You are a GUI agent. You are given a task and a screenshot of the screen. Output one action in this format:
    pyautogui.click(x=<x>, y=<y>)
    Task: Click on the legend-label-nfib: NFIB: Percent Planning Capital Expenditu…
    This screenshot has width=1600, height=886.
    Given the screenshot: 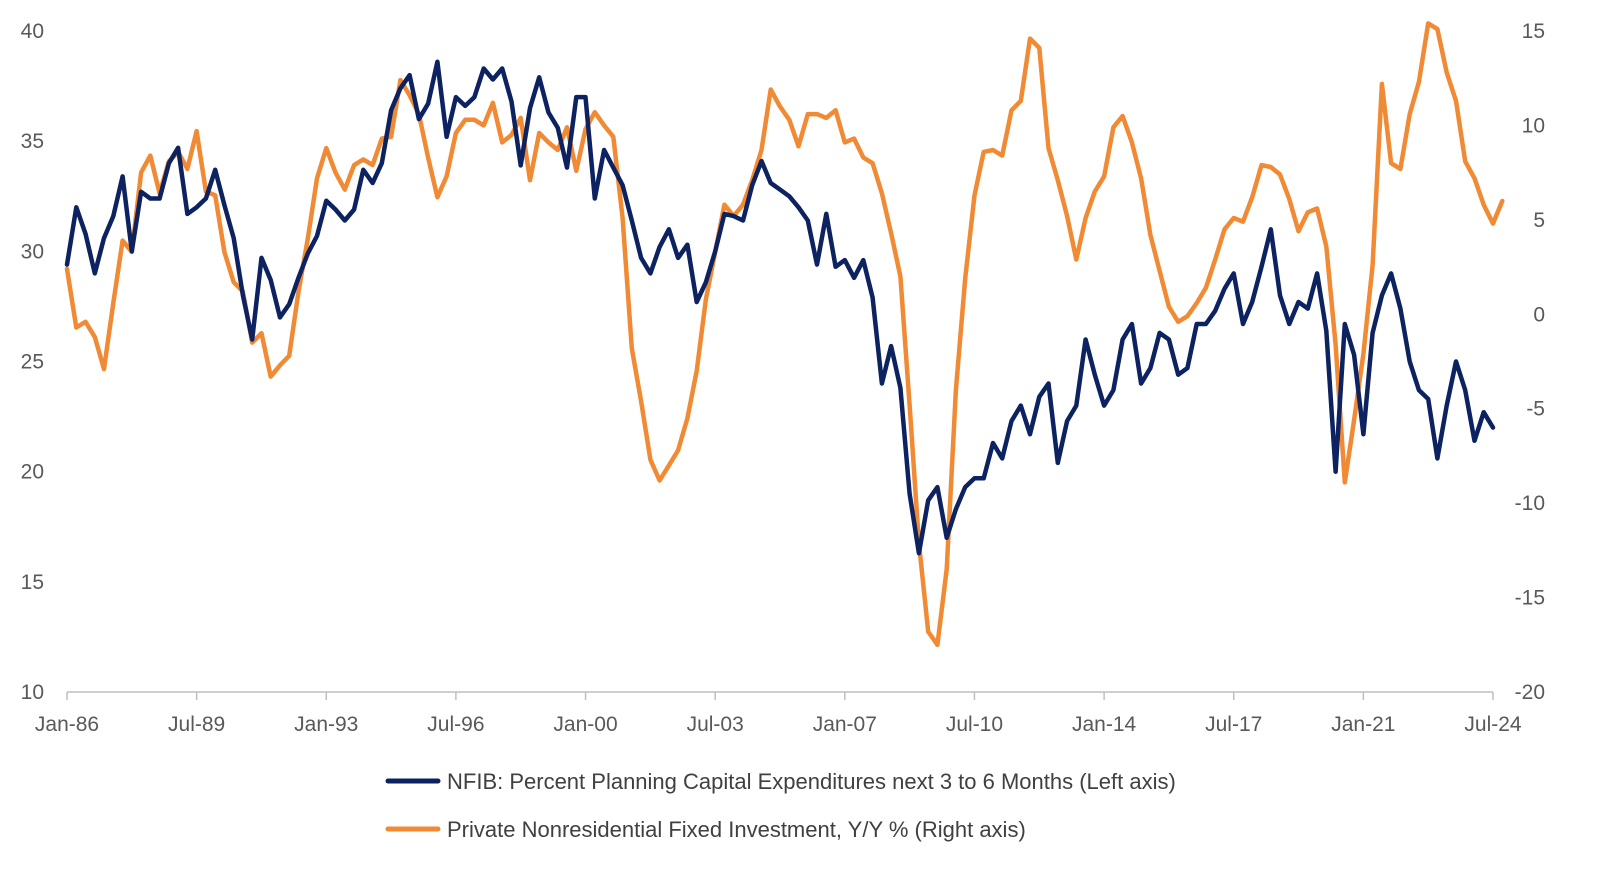 What is the action you would take?
    pyautogui.click(x=811, y=781)
    